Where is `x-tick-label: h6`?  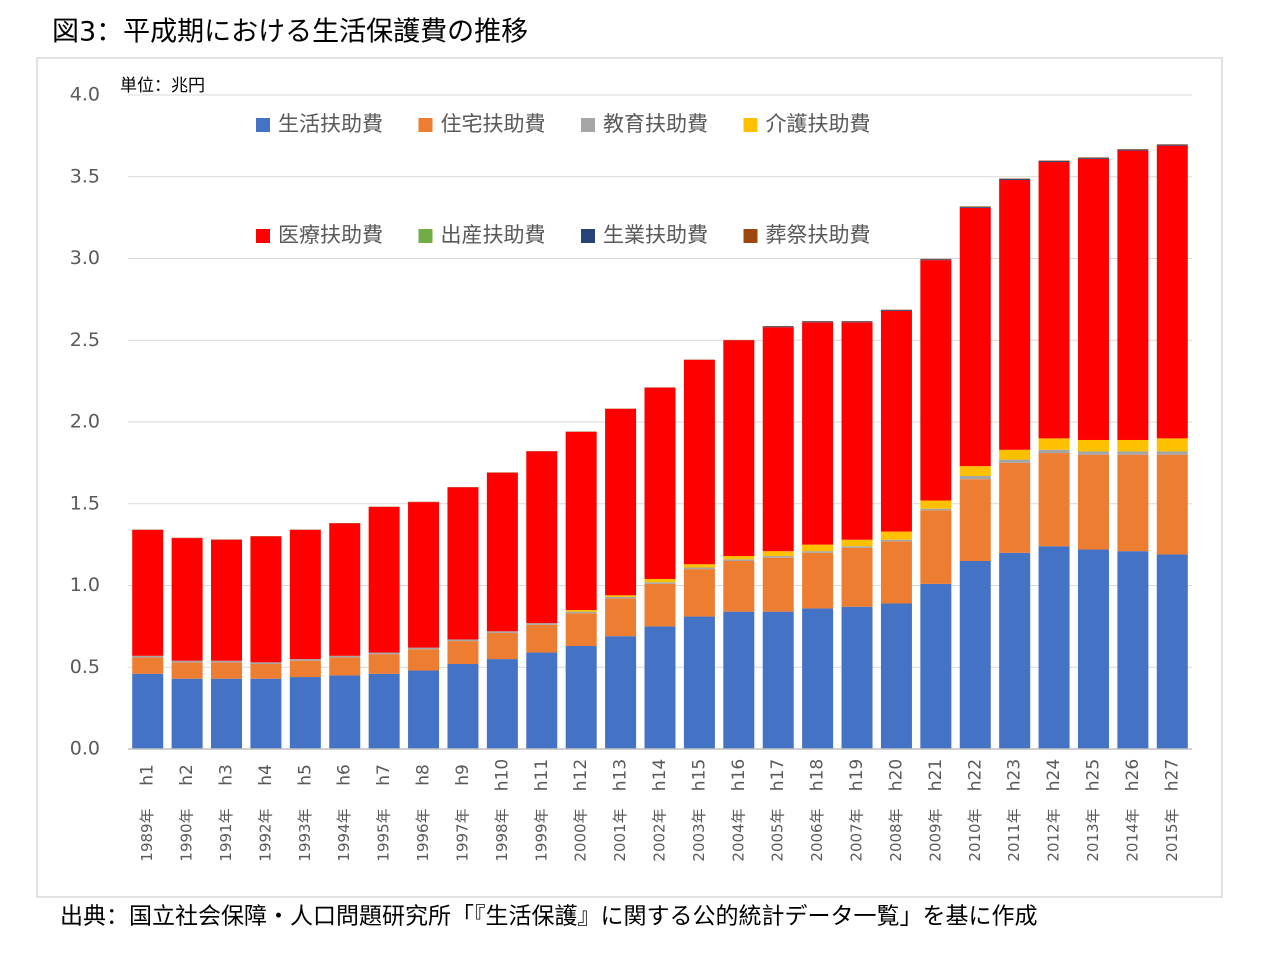
x-tick-label: h6 is located at coordinates (345, 775).